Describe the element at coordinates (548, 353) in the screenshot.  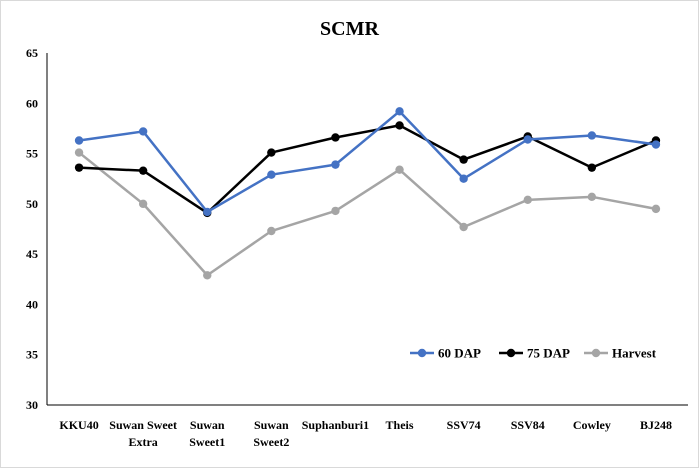
I see `legend-label-75-dap: 75 DAP` at that location.